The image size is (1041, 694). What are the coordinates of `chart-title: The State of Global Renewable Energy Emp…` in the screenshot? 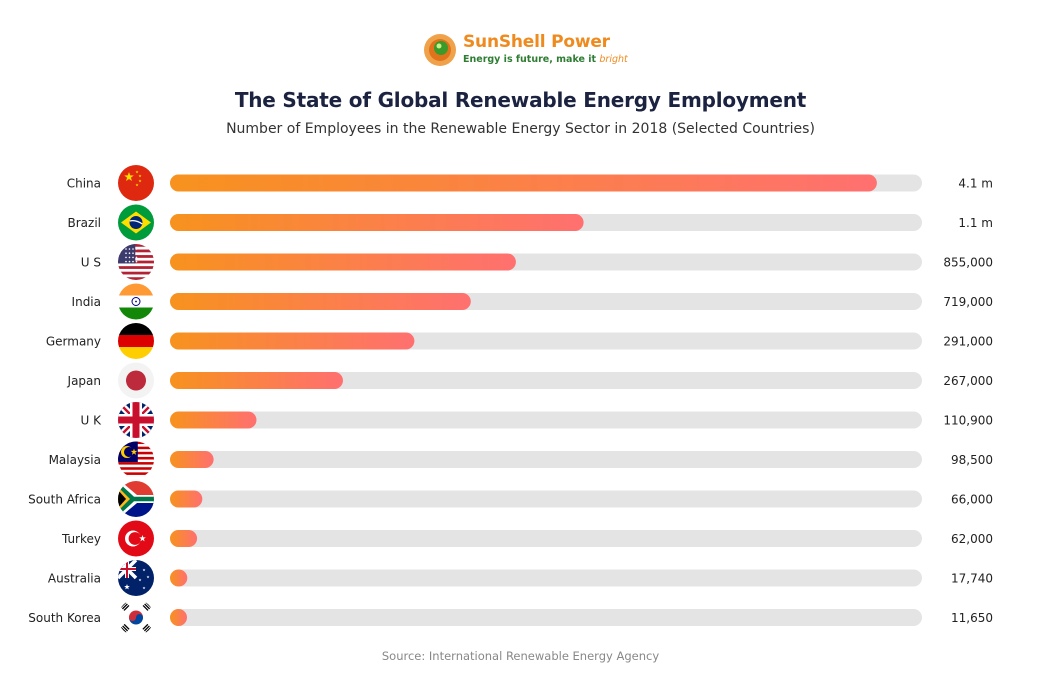 It's located at (520, 100).